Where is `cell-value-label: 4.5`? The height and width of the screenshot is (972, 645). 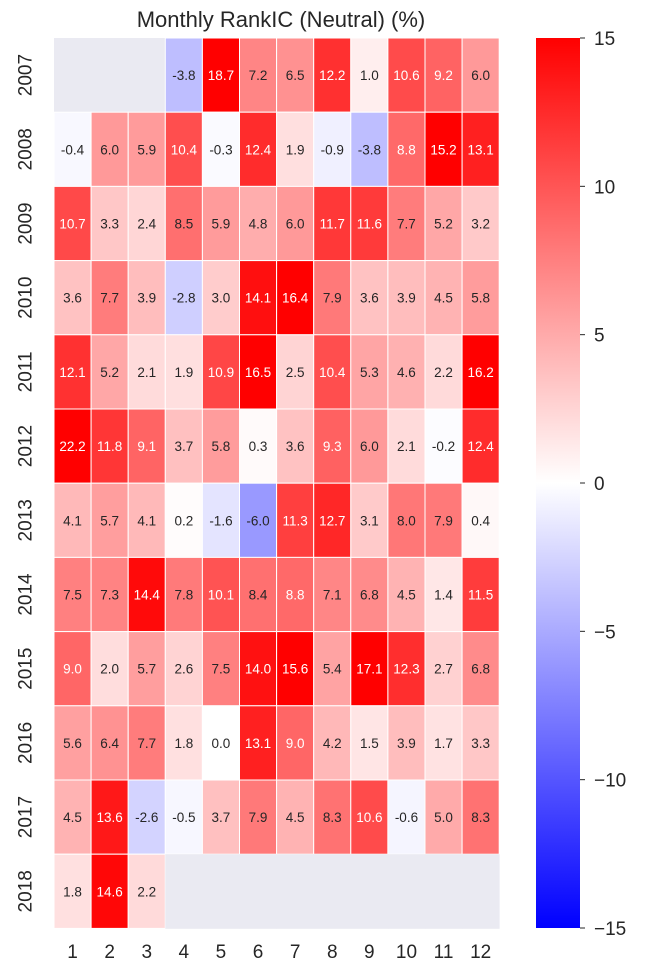
cell-value-label: 4.5 is located at coordinates (72, 817).